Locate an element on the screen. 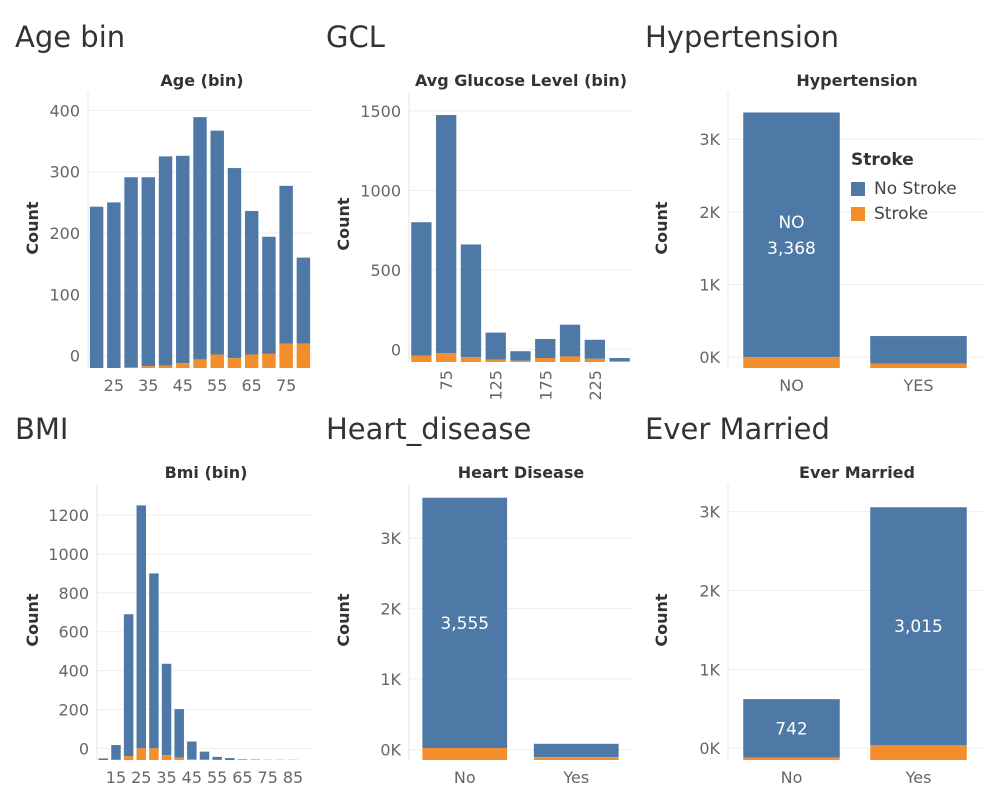  panel-heading-bmi: BMI is located at coordinates (42, 429).